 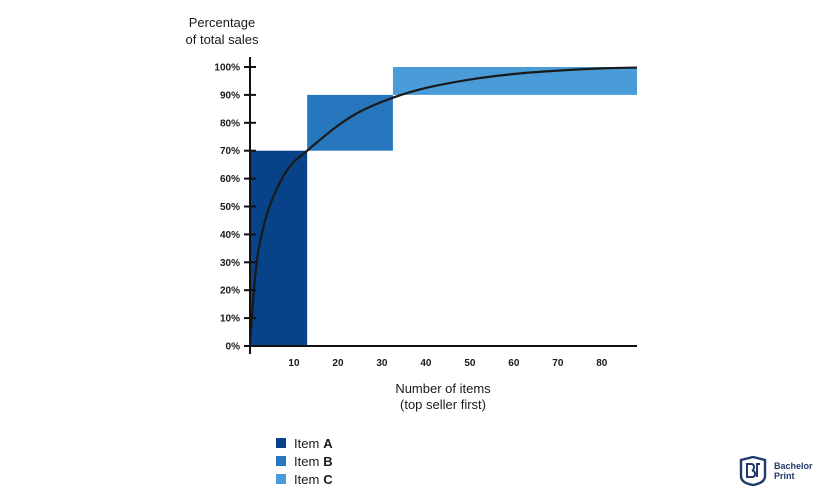 What do you see at coordinates (382, 363) in the screenshot?
I see `x-tick-label: 30` at bounding box center [382, 363].